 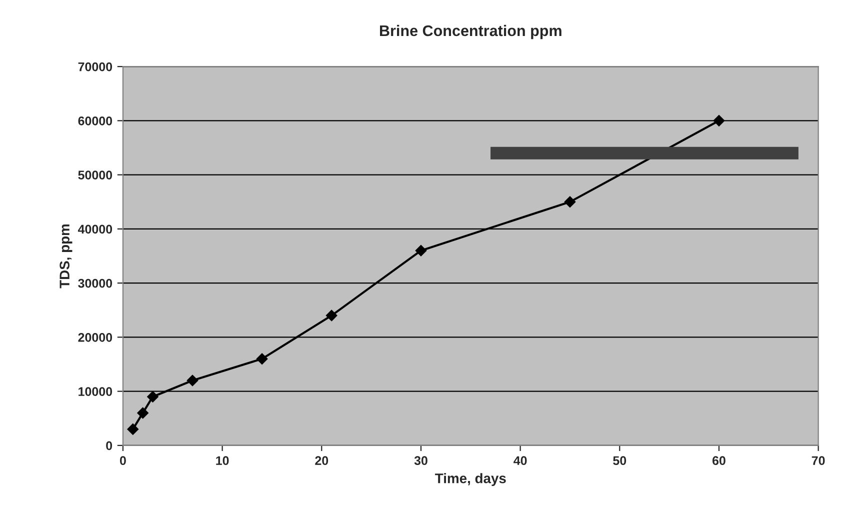 I want to click on x-tick-label: 40, so click(x=520, y=461).